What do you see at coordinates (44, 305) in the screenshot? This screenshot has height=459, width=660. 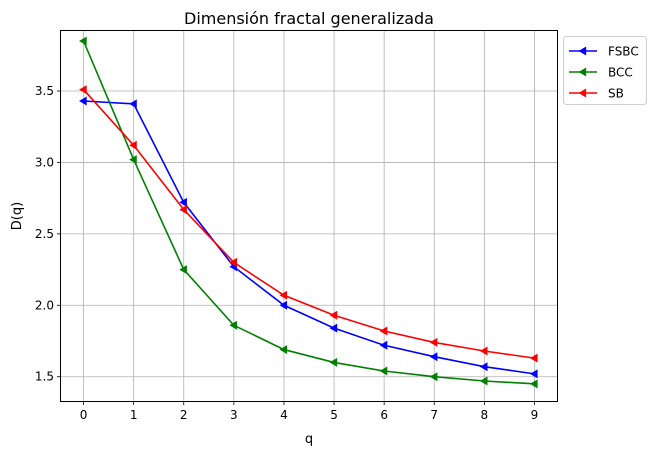 I see `y-tick-label: 2.0` at bounding box center [44, 305].